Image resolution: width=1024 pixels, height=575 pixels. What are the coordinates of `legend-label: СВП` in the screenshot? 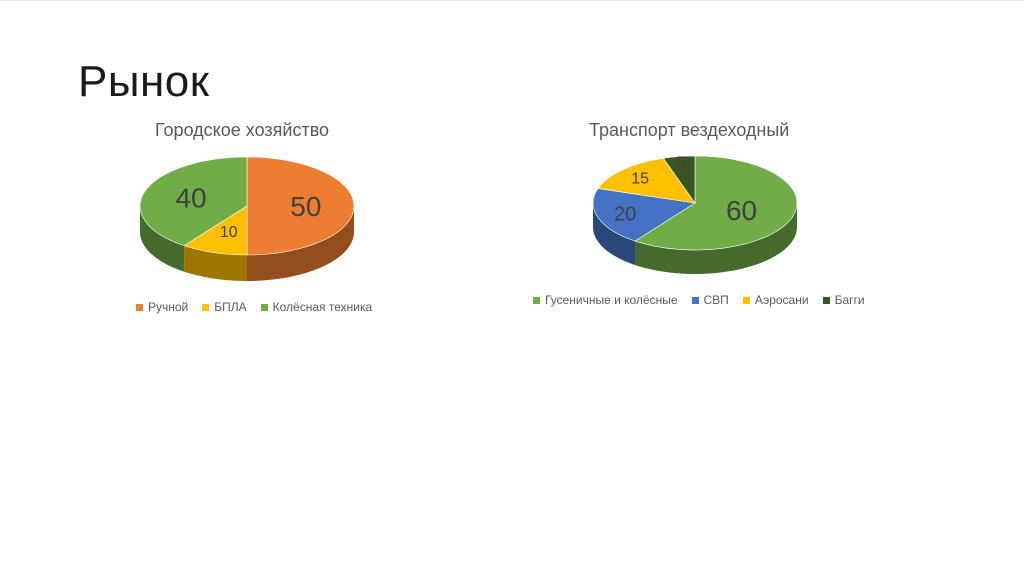 It's located at (716, 300).